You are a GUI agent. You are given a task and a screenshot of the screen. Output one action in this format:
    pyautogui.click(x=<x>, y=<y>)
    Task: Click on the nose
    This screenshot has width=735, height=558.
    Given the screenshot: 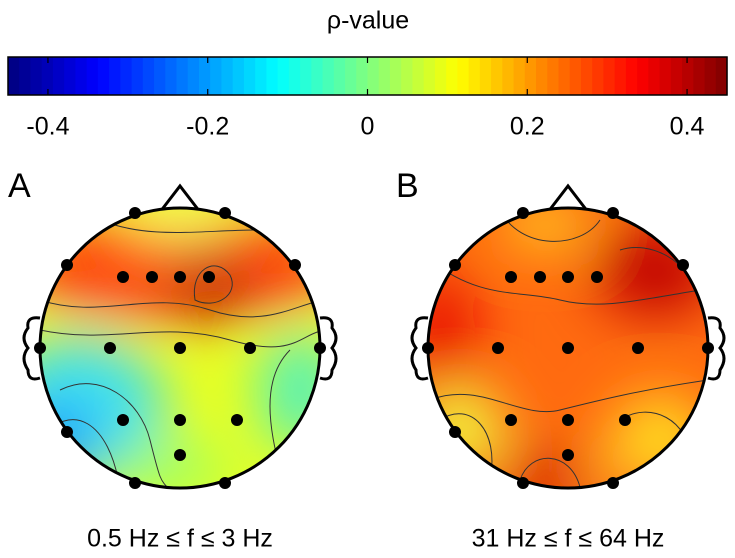 What is the action you would take?
    pyautogui.click(x=180, y=198)
    